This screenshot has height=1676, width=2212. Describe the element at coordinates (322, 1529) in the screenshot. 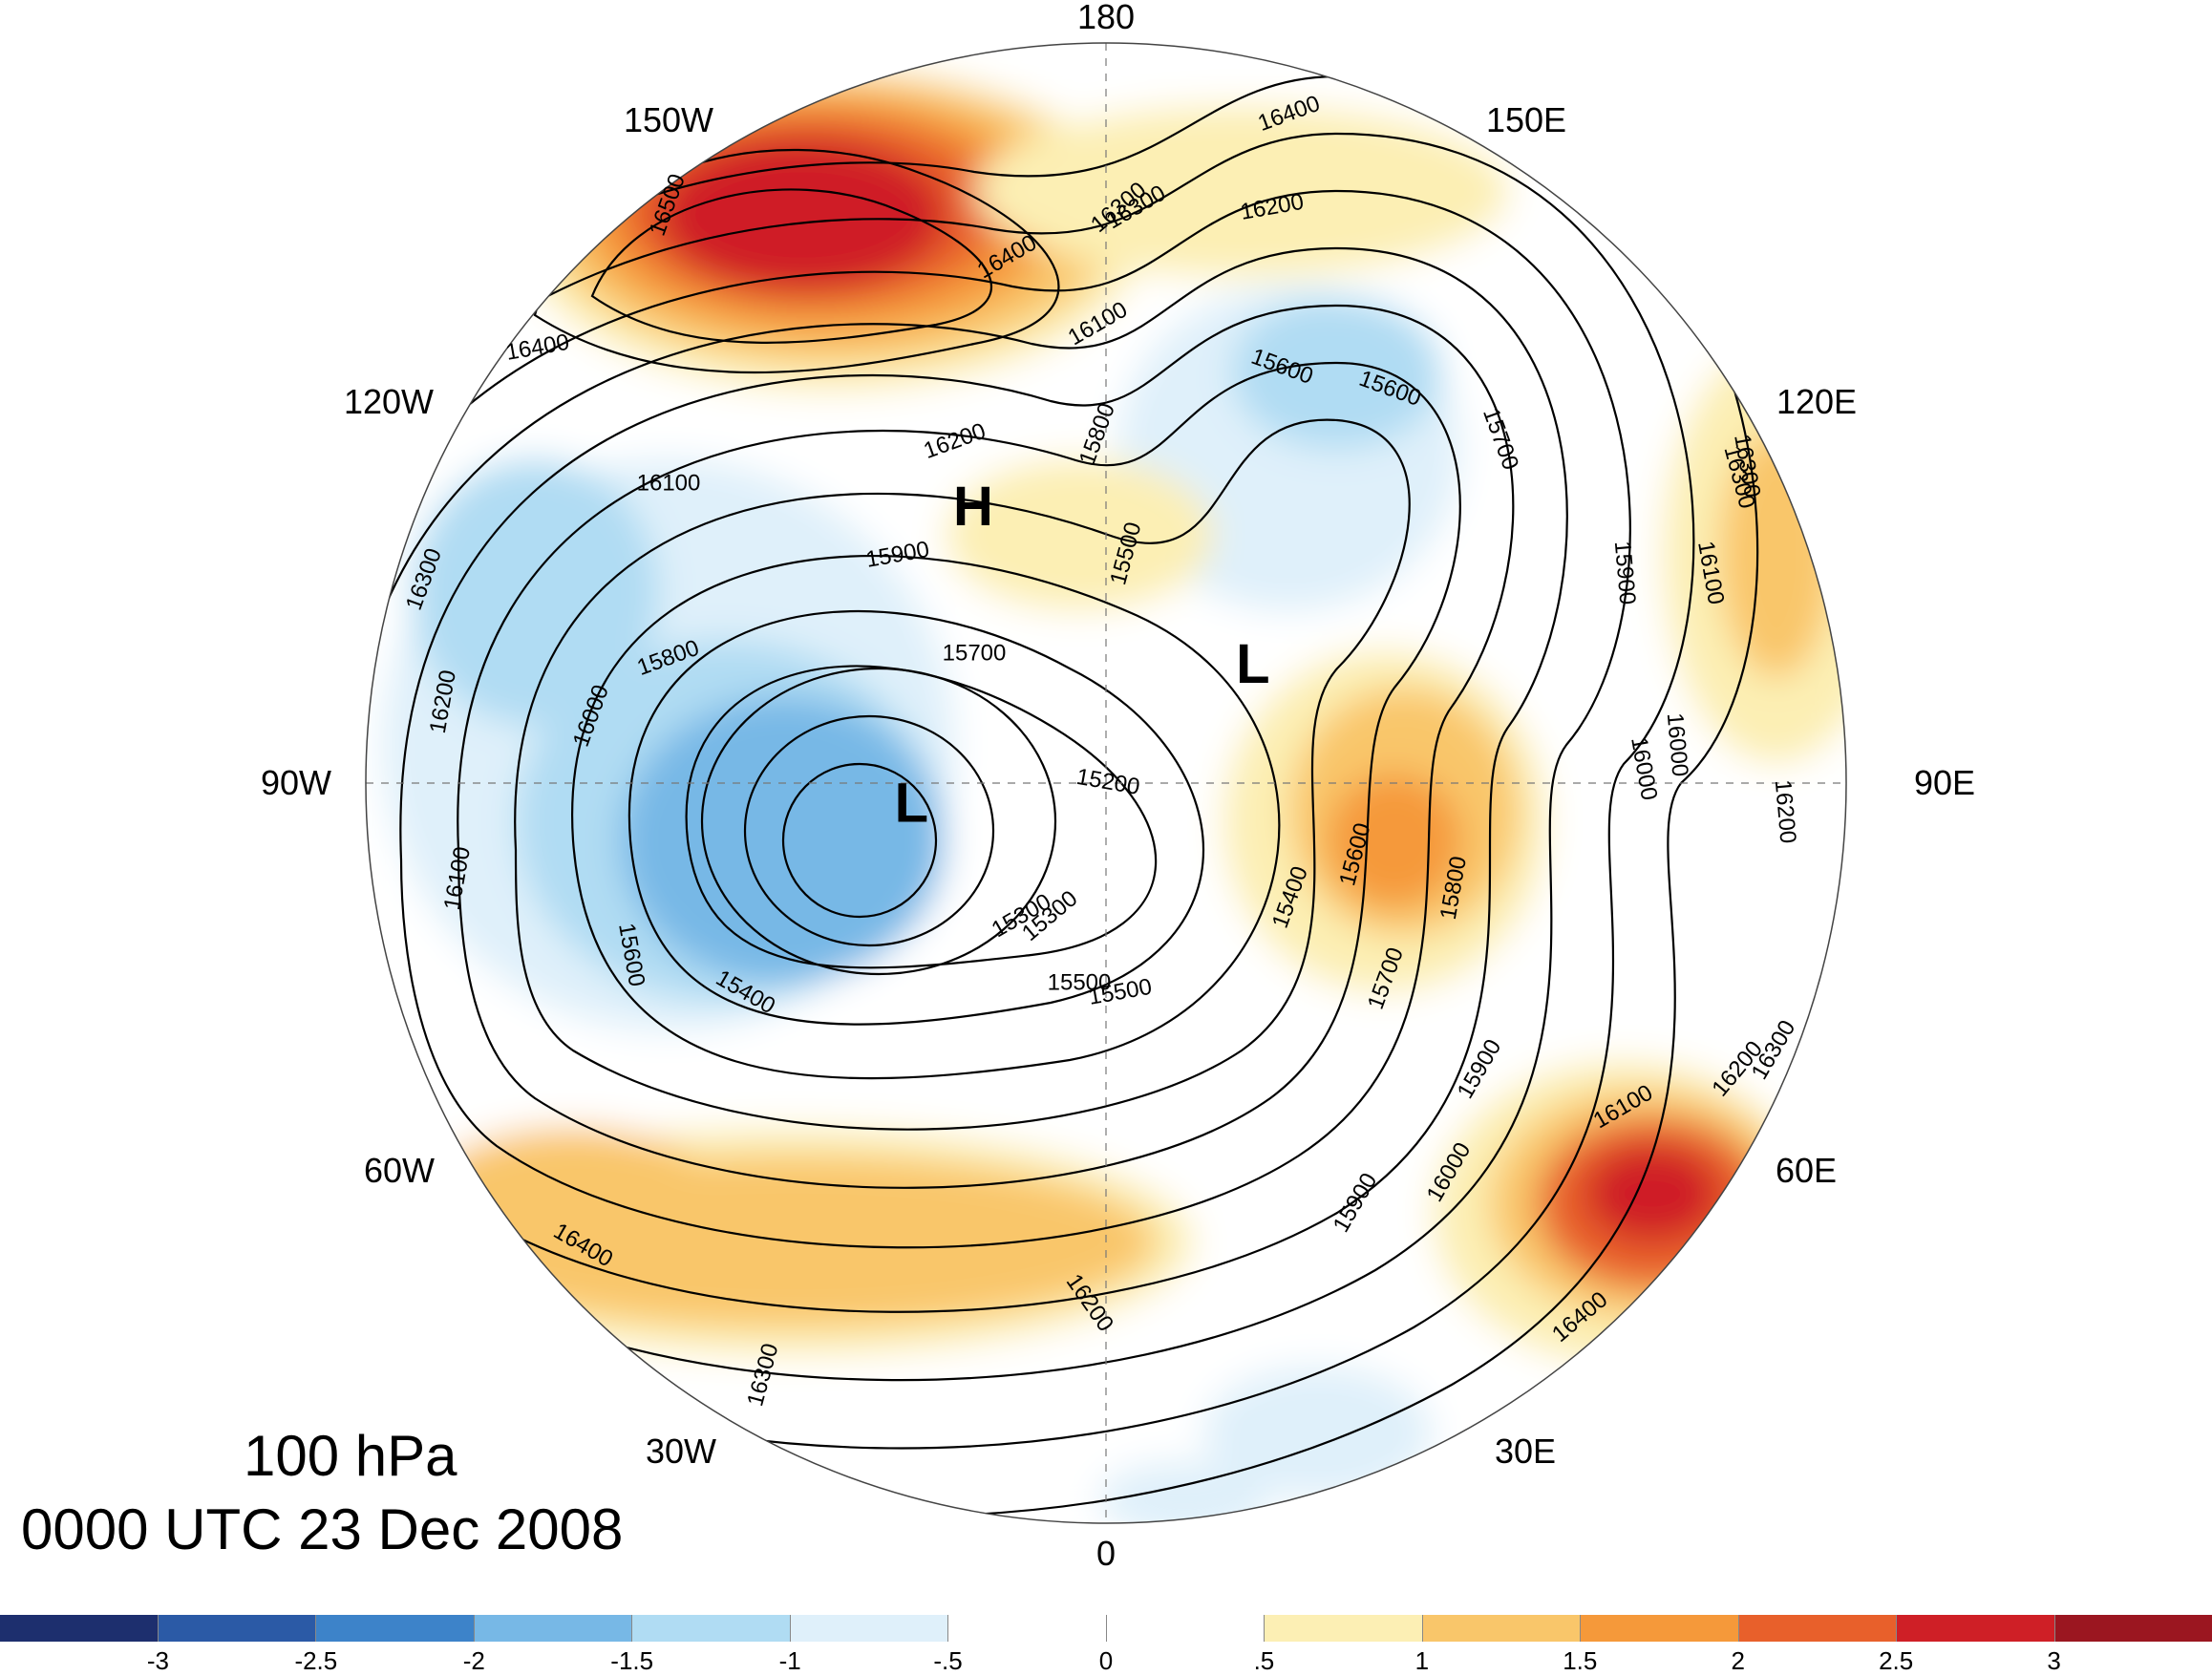

I see `valid-time-label: 0000 UTC 23 Dec 2008` at that location.